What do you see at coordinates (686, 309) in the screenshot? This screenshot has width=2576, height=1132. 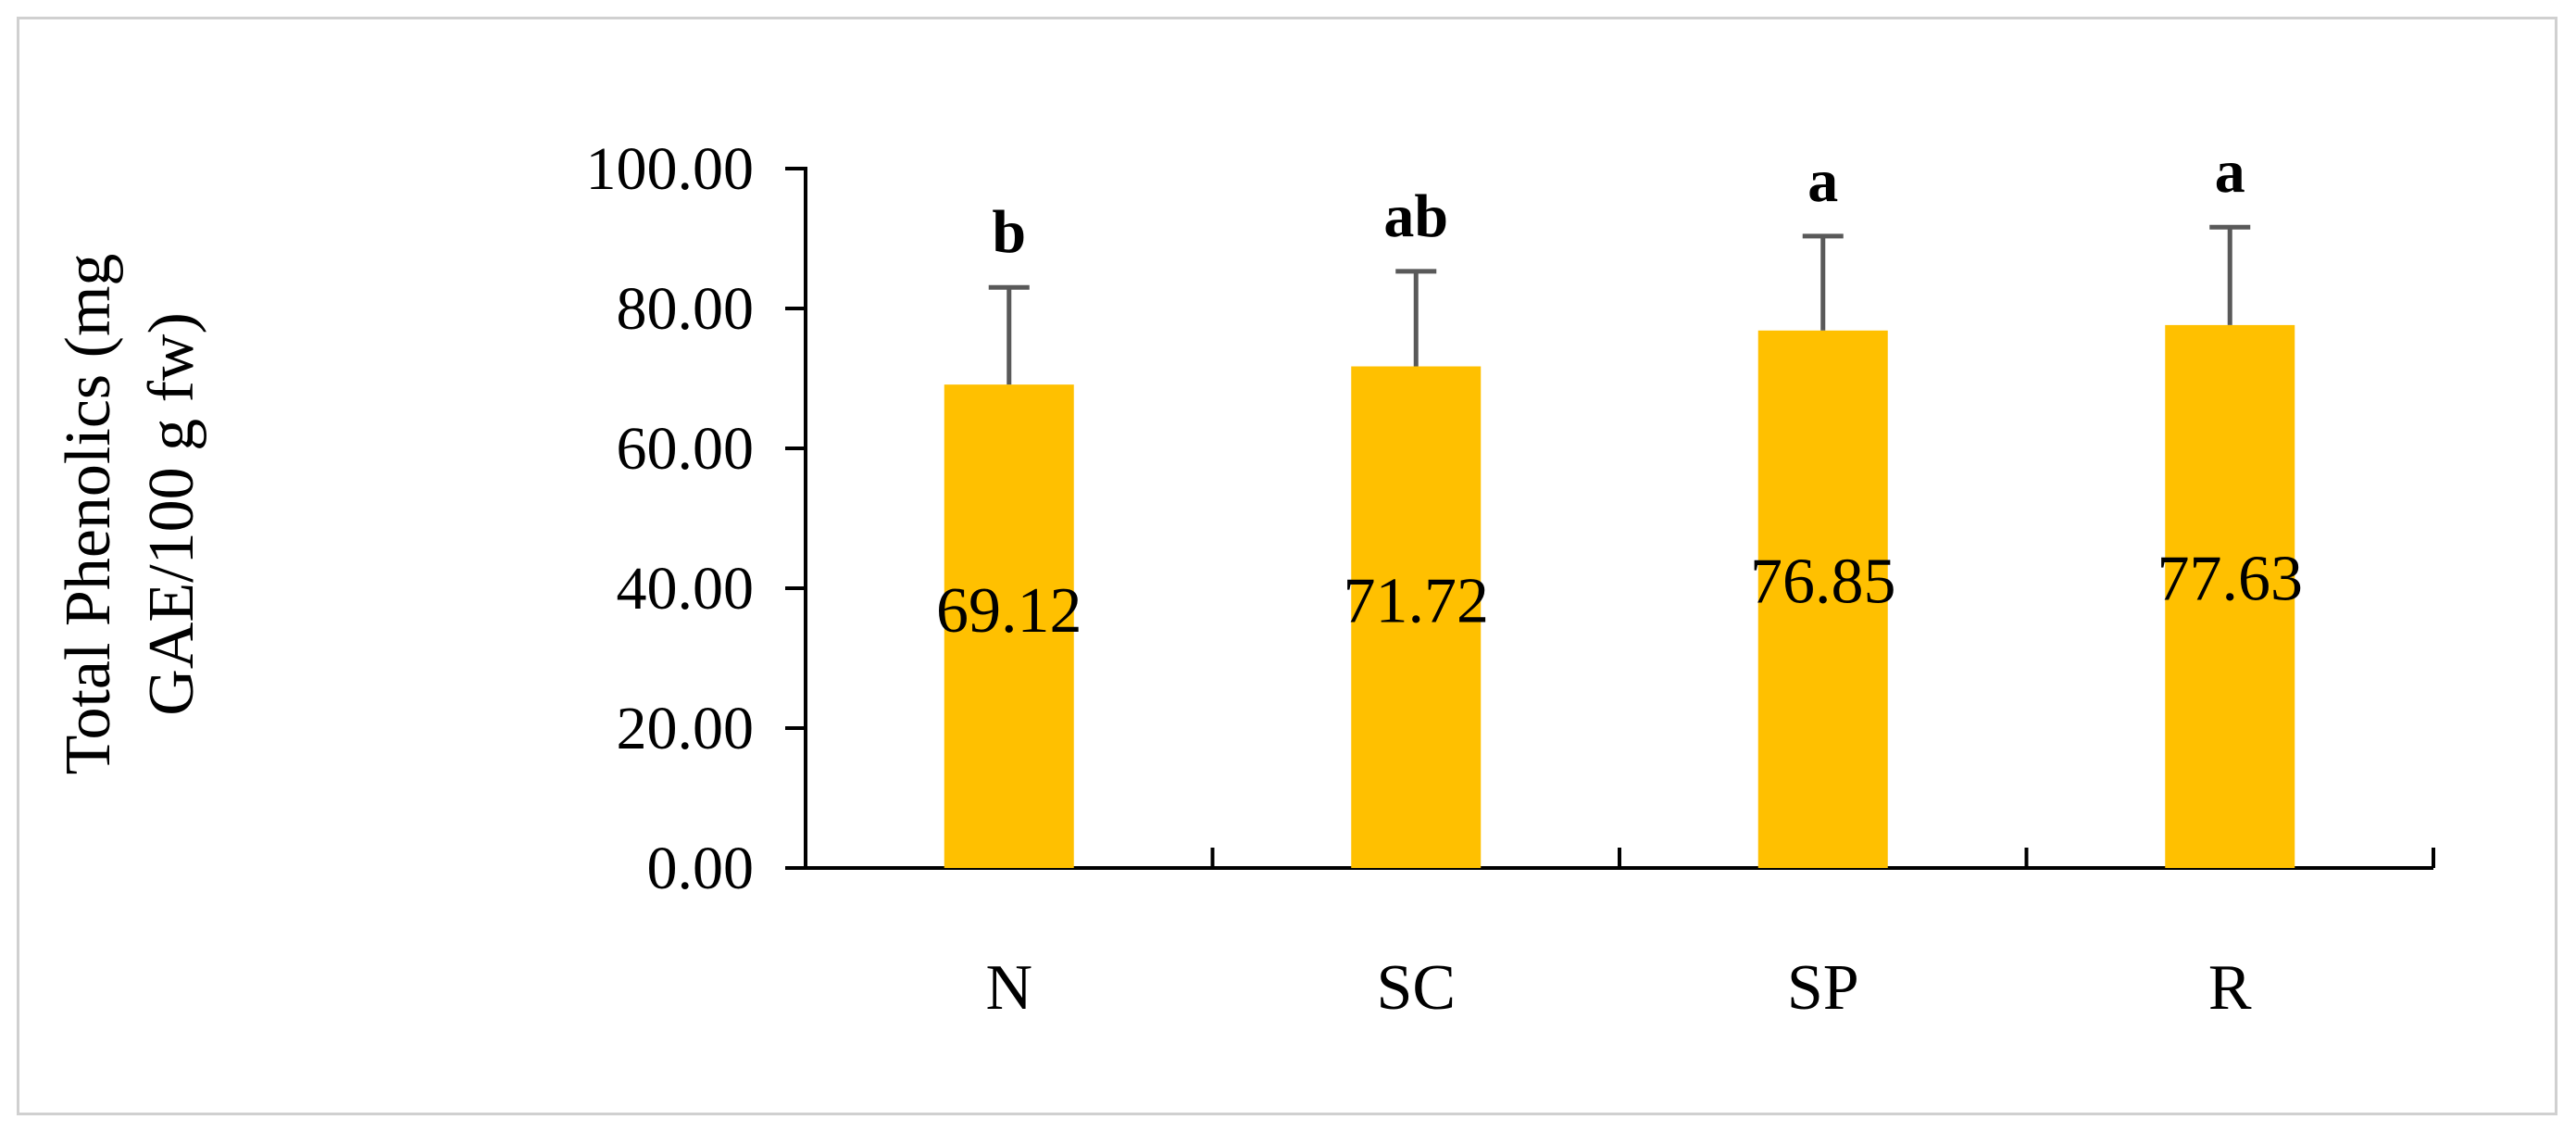 I see `y-tick-label: 80.00` at bounding box center [686, 309].